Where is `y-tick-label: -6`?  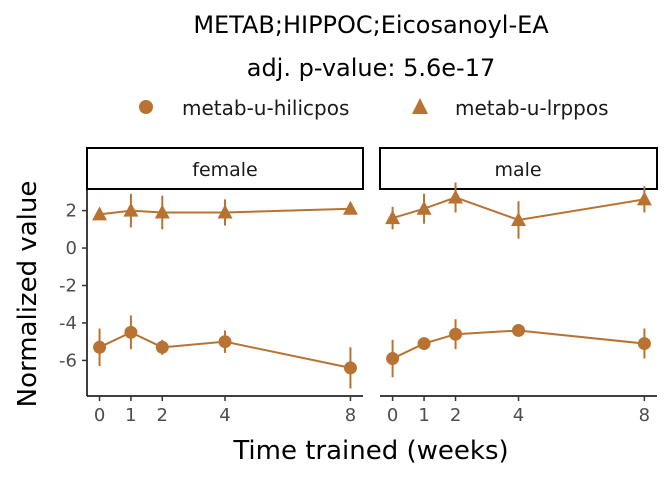
y-tick-label: -6 is located at coordinates (68, 360).